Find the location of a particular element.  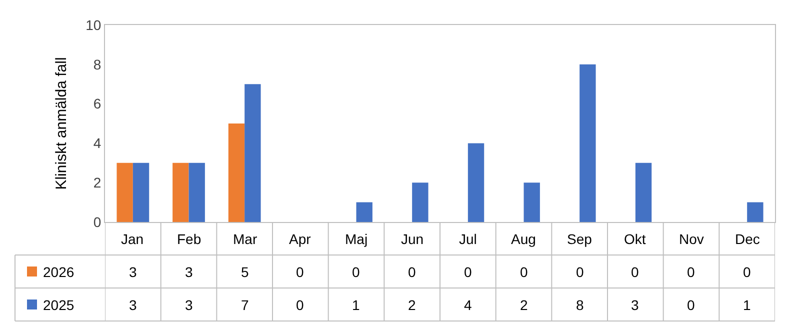

y-tick-label: 4 is located at coordinates (97, 143).